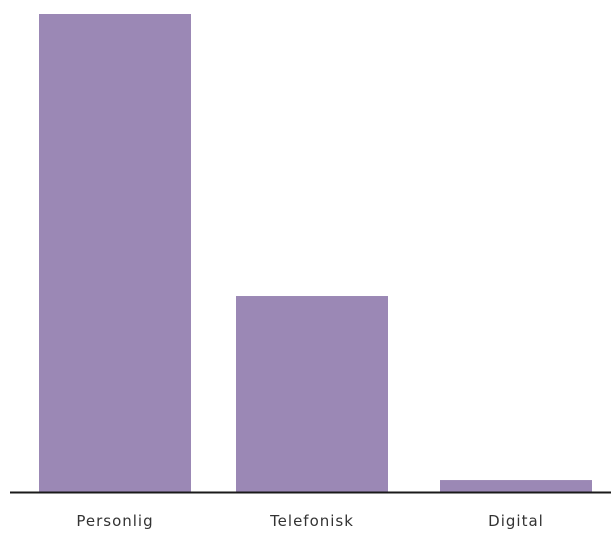 The height and width of the screenshot is (535, 611). I want to click on category-labels-group: Personlig Telefonisk Digital, so click(310, 521).